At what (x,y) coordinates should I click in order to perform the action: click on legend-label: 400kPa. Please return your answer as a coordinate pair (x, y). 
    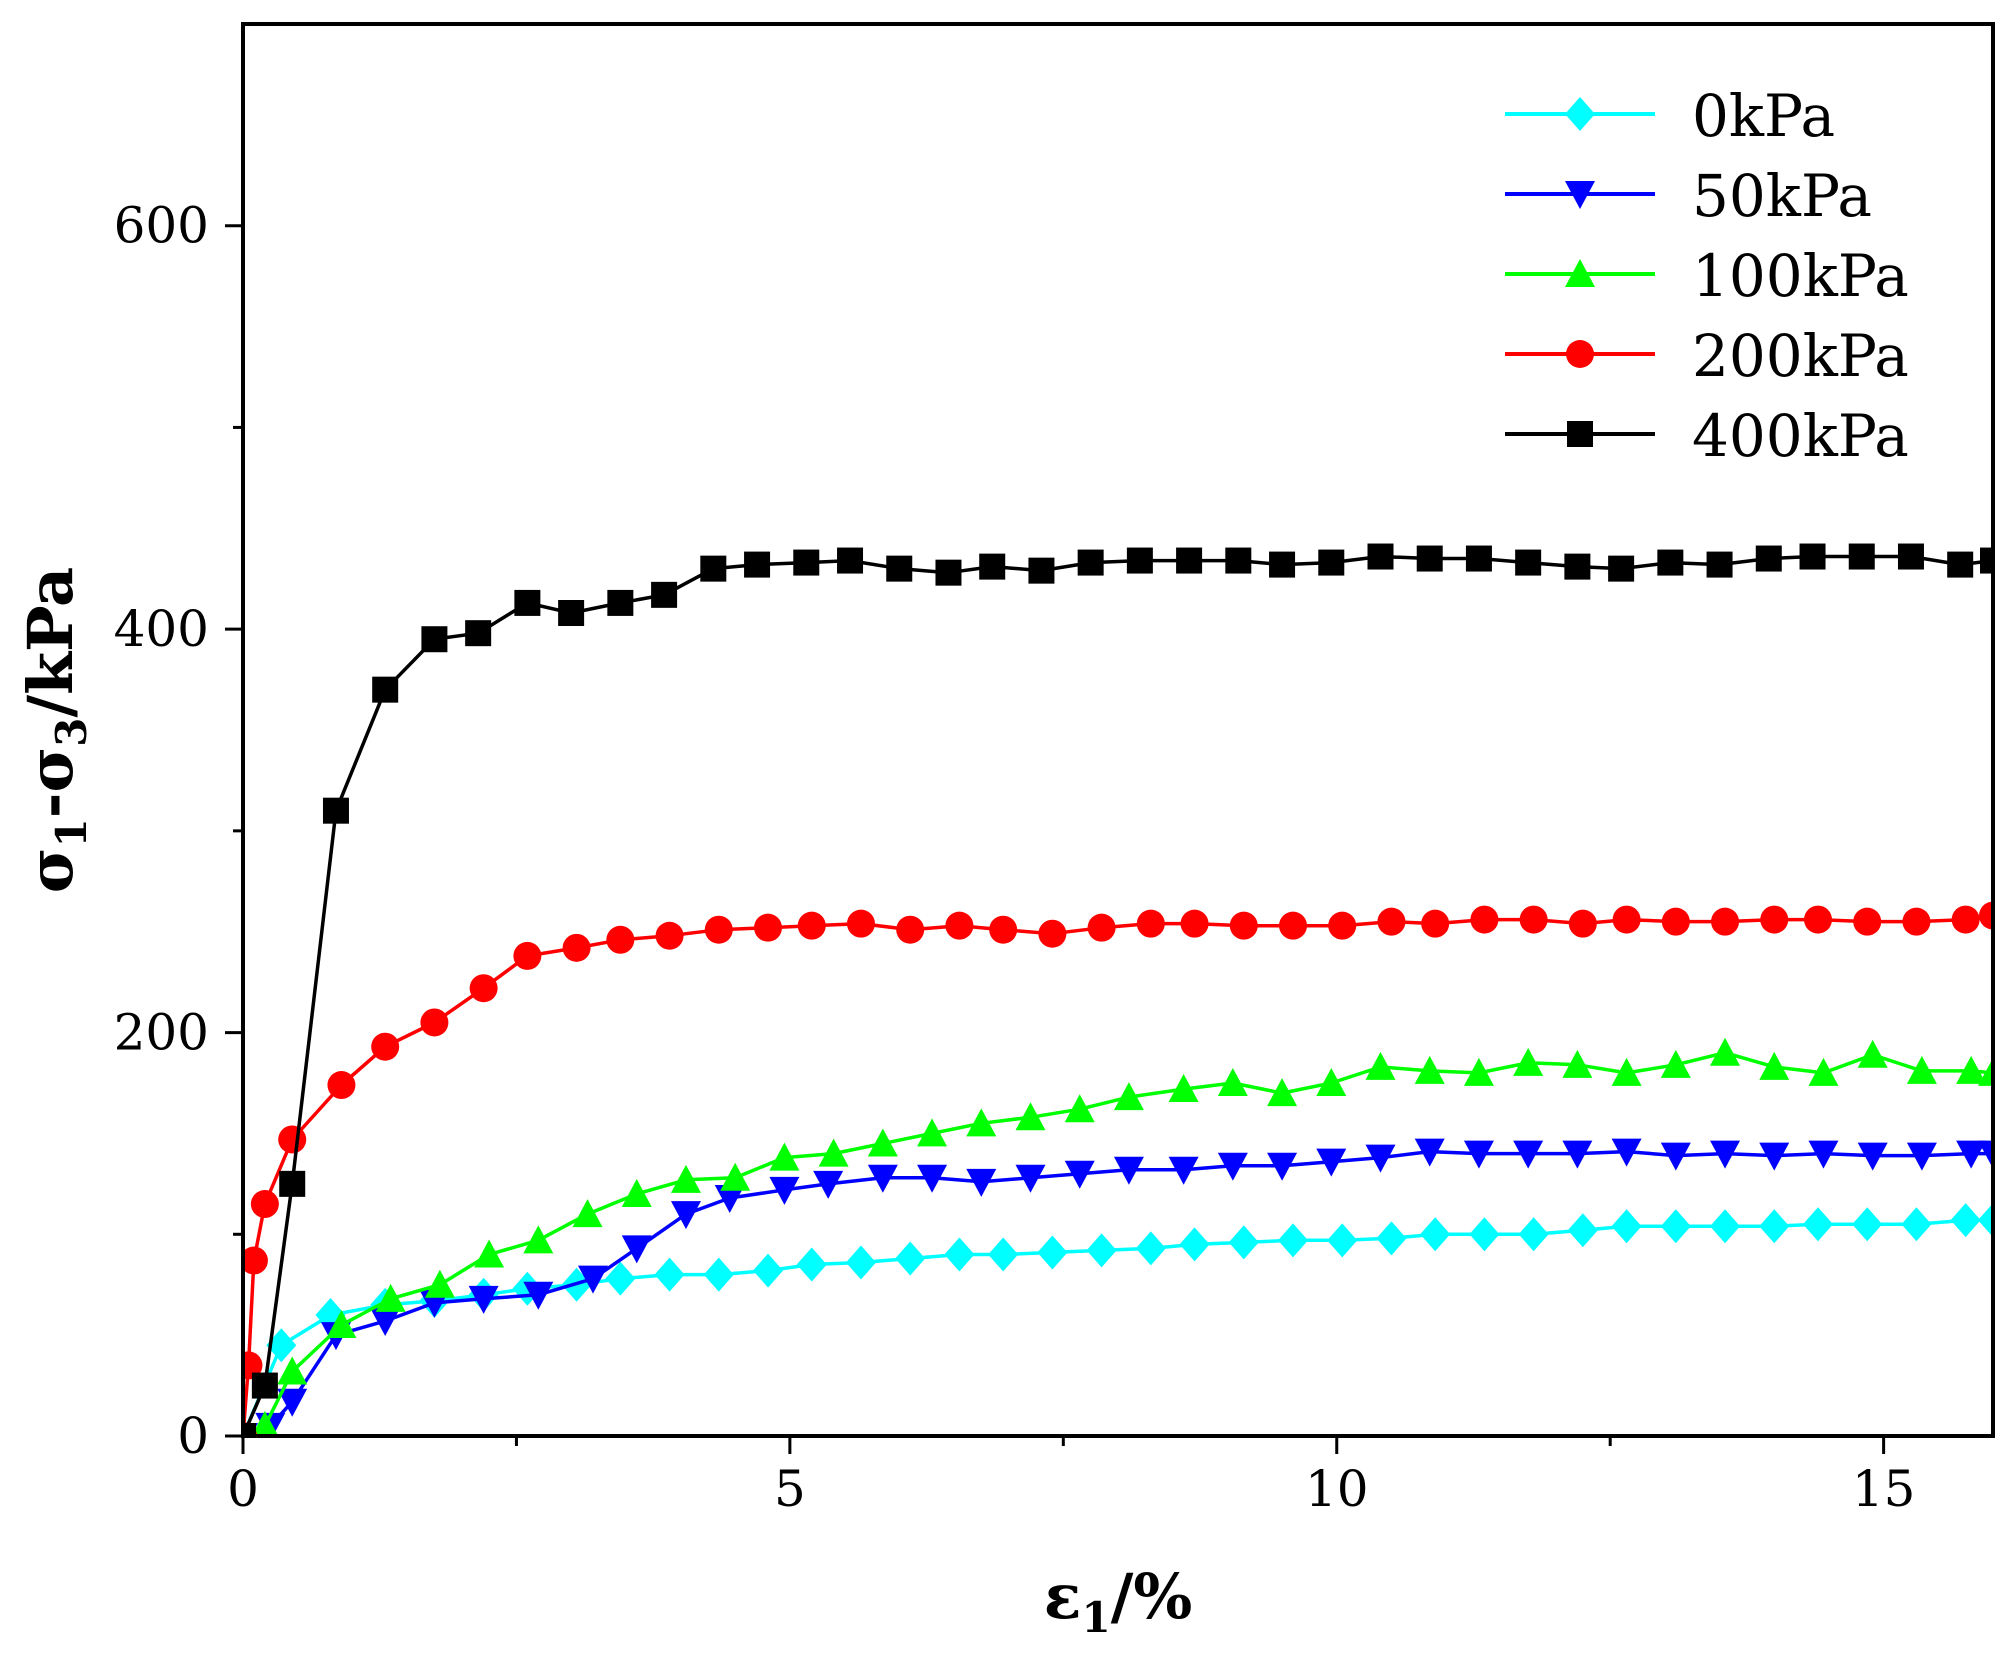
    Looking at the image, I should click on (1800, 436).